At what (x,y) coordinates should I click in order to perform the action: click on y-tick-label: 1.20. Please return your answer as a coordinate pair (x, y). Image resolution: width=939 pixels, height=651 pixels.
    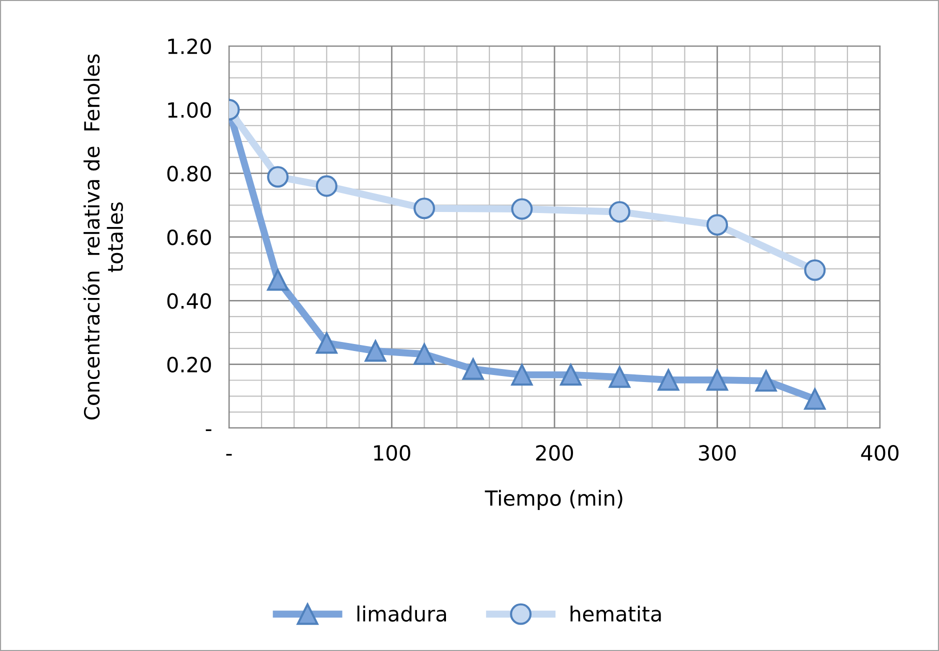
    Looking at the image, I should click on (189, 46).